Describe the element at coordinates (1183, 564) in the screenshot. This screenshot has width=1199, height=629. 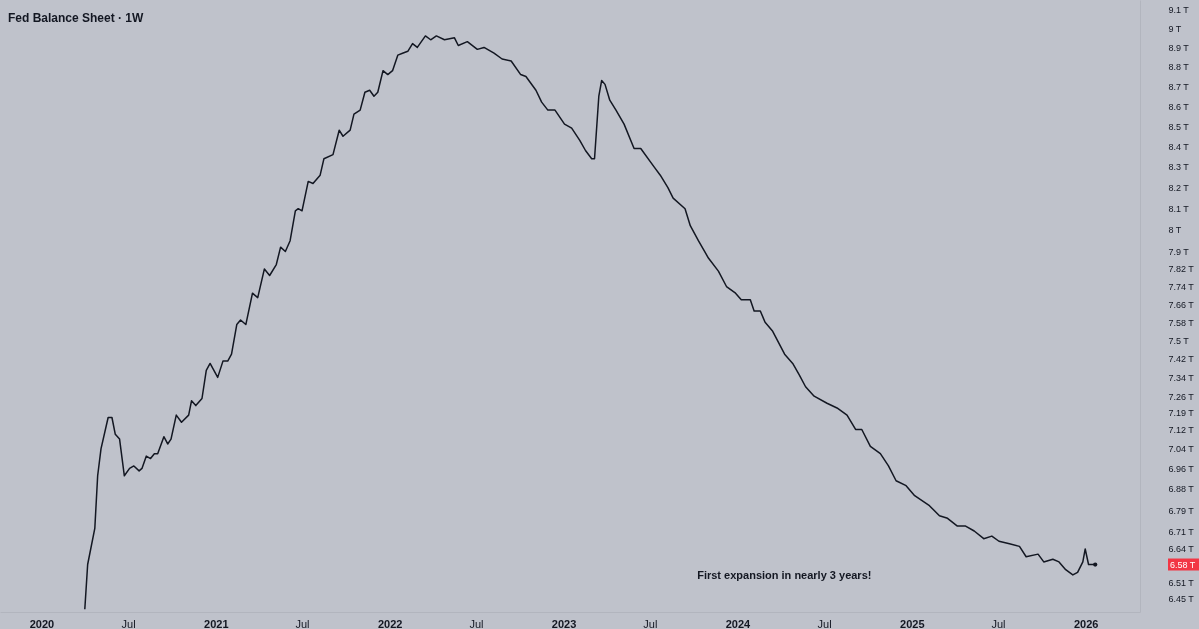
I see `text: 6.58 T` at that location.